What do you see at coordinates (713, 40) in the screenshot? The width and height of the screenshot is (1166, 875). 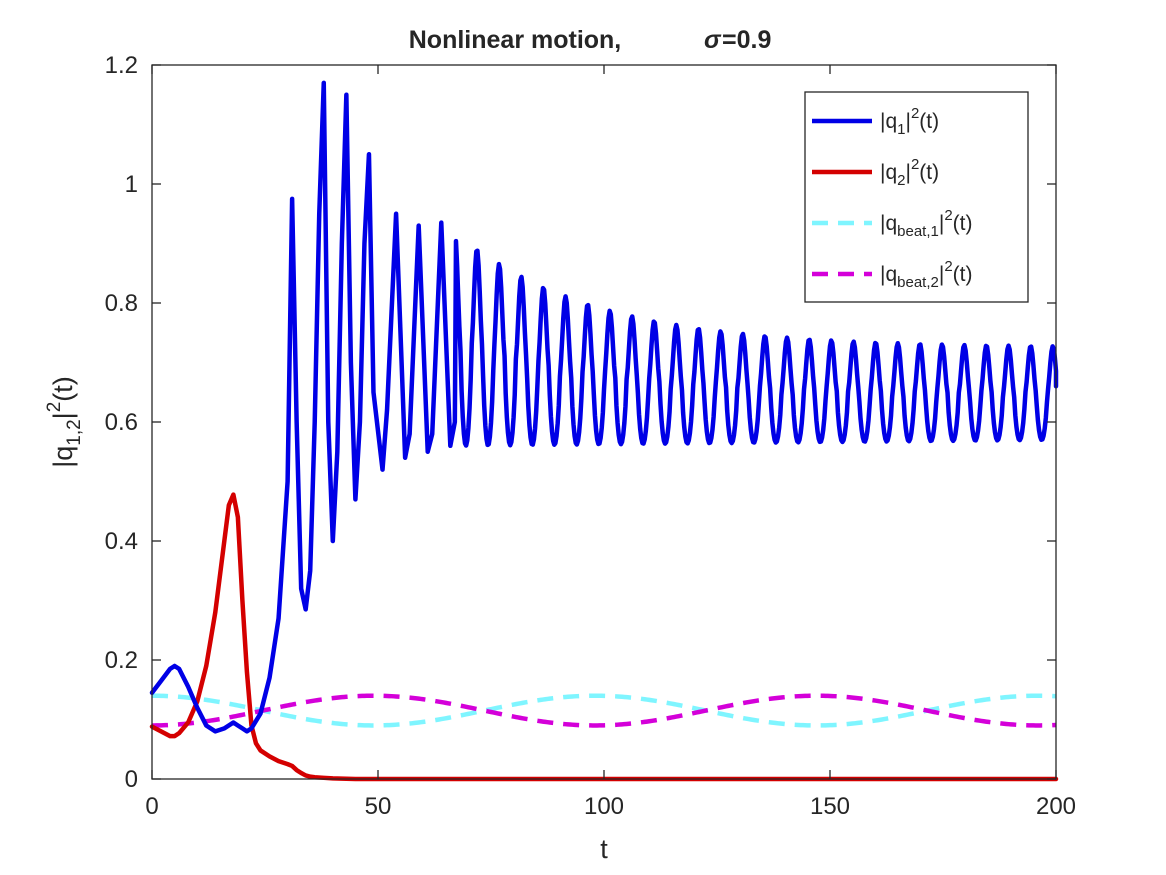 I see `chart-title-sigma: σ` at bounding box center [713, 40].